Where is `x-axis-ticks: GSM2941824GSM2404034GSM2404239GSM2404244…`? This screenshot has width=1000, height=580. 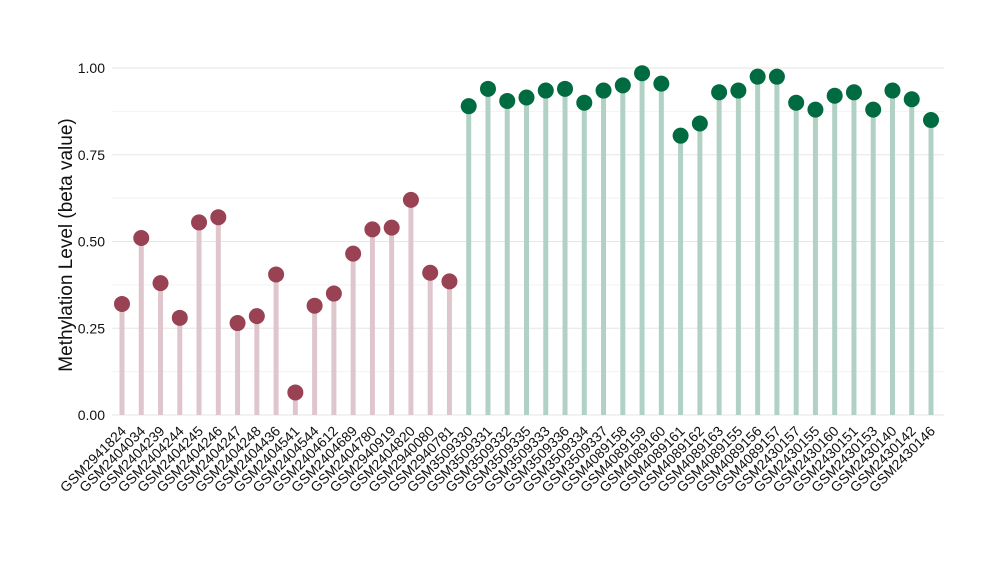 x-axis-ticks: GSM2941824GSM2404034GSM2404239GSM2404244… is located at coordinates (498, 459).